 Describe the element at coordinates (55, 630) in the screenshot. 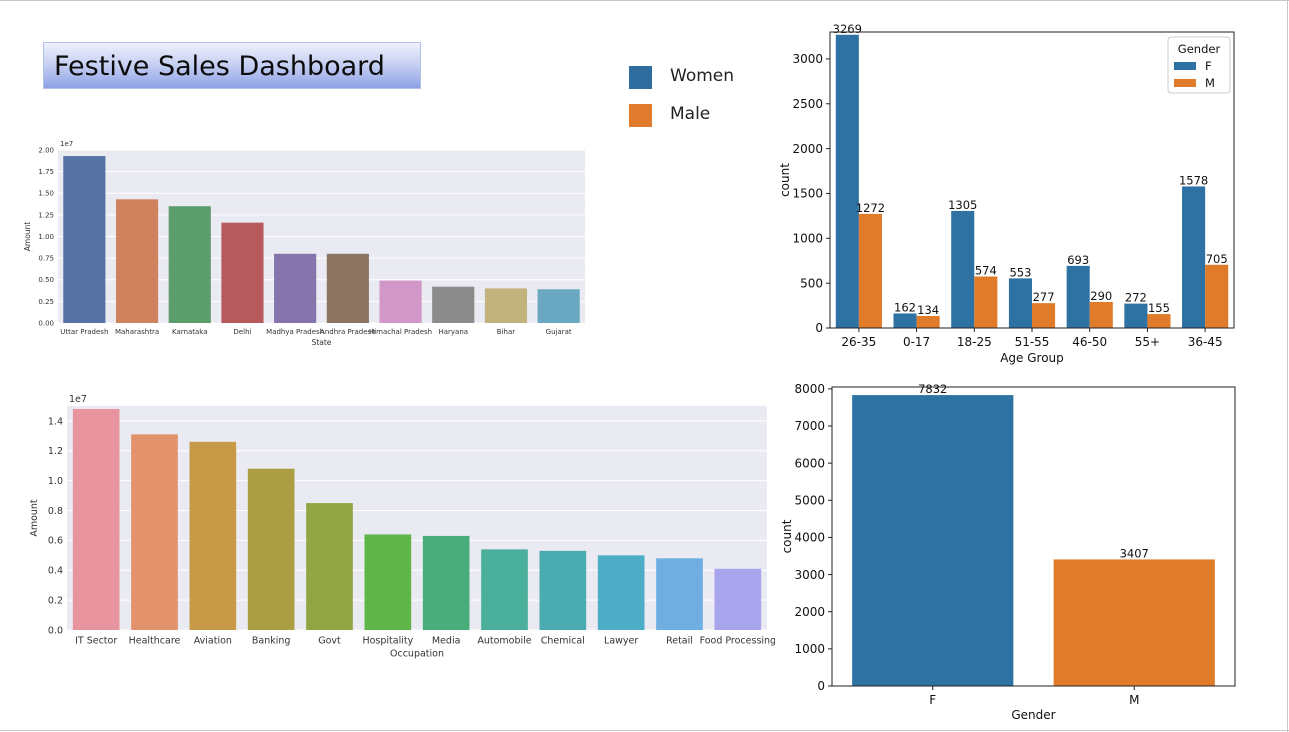

I see `y-tick-label: 0.0` at that location.